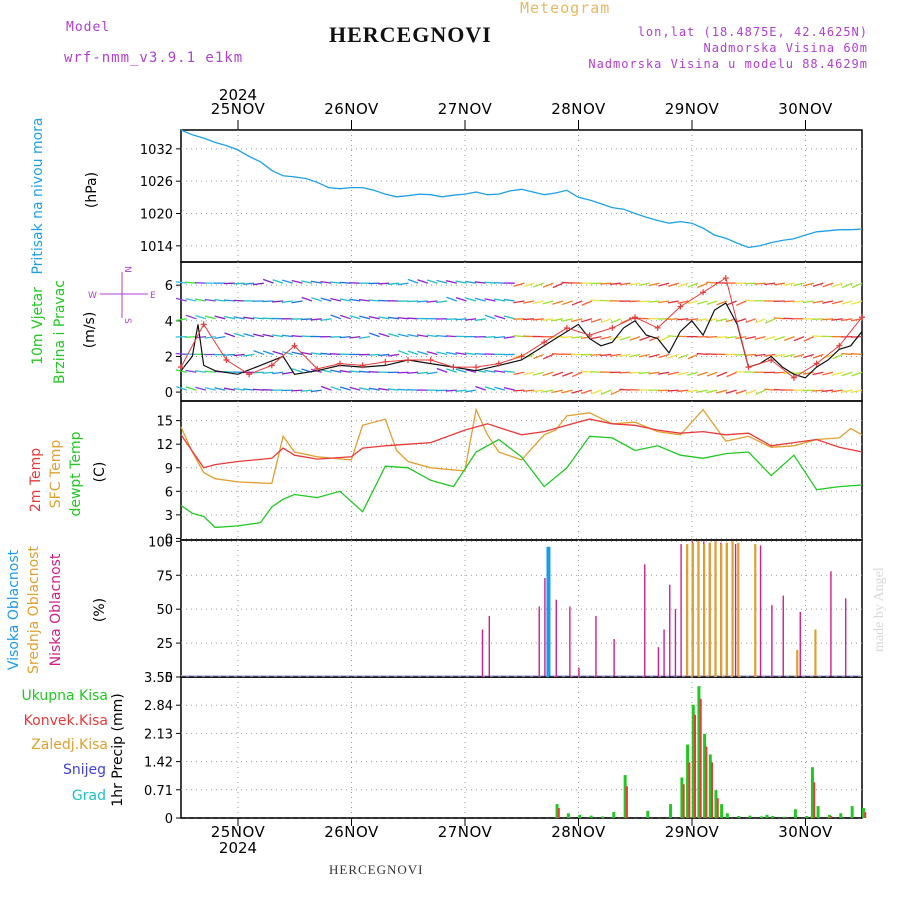 The height and width of the screenshot is (900, 900). I want to click on bottom-day-label: 29NOV, so click(692, 832).